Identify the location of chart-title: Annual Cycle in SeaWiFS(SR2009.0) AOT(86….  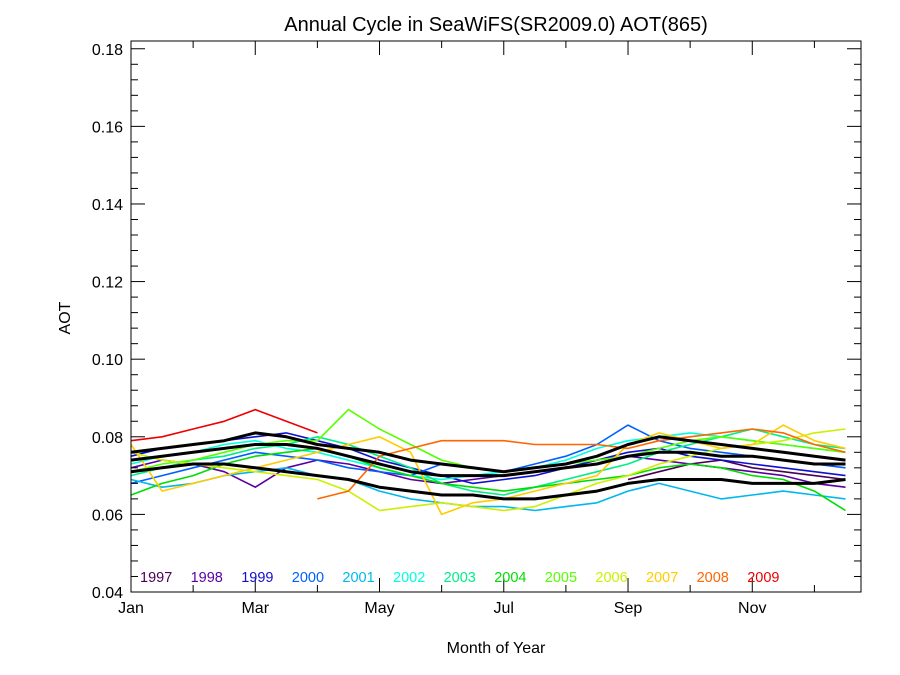
(496, 25).